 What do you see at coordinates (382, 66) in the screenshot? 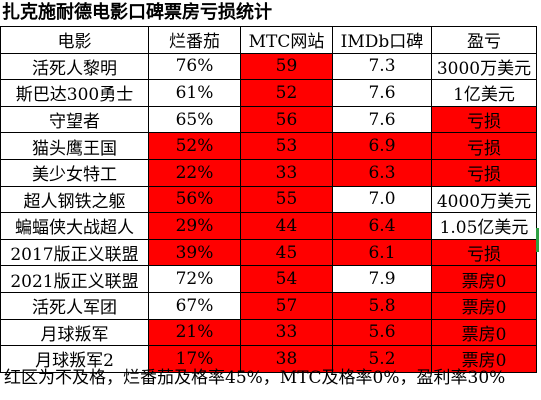
I see `imdb-cell: 7.3` at bounding box center [382, 66].